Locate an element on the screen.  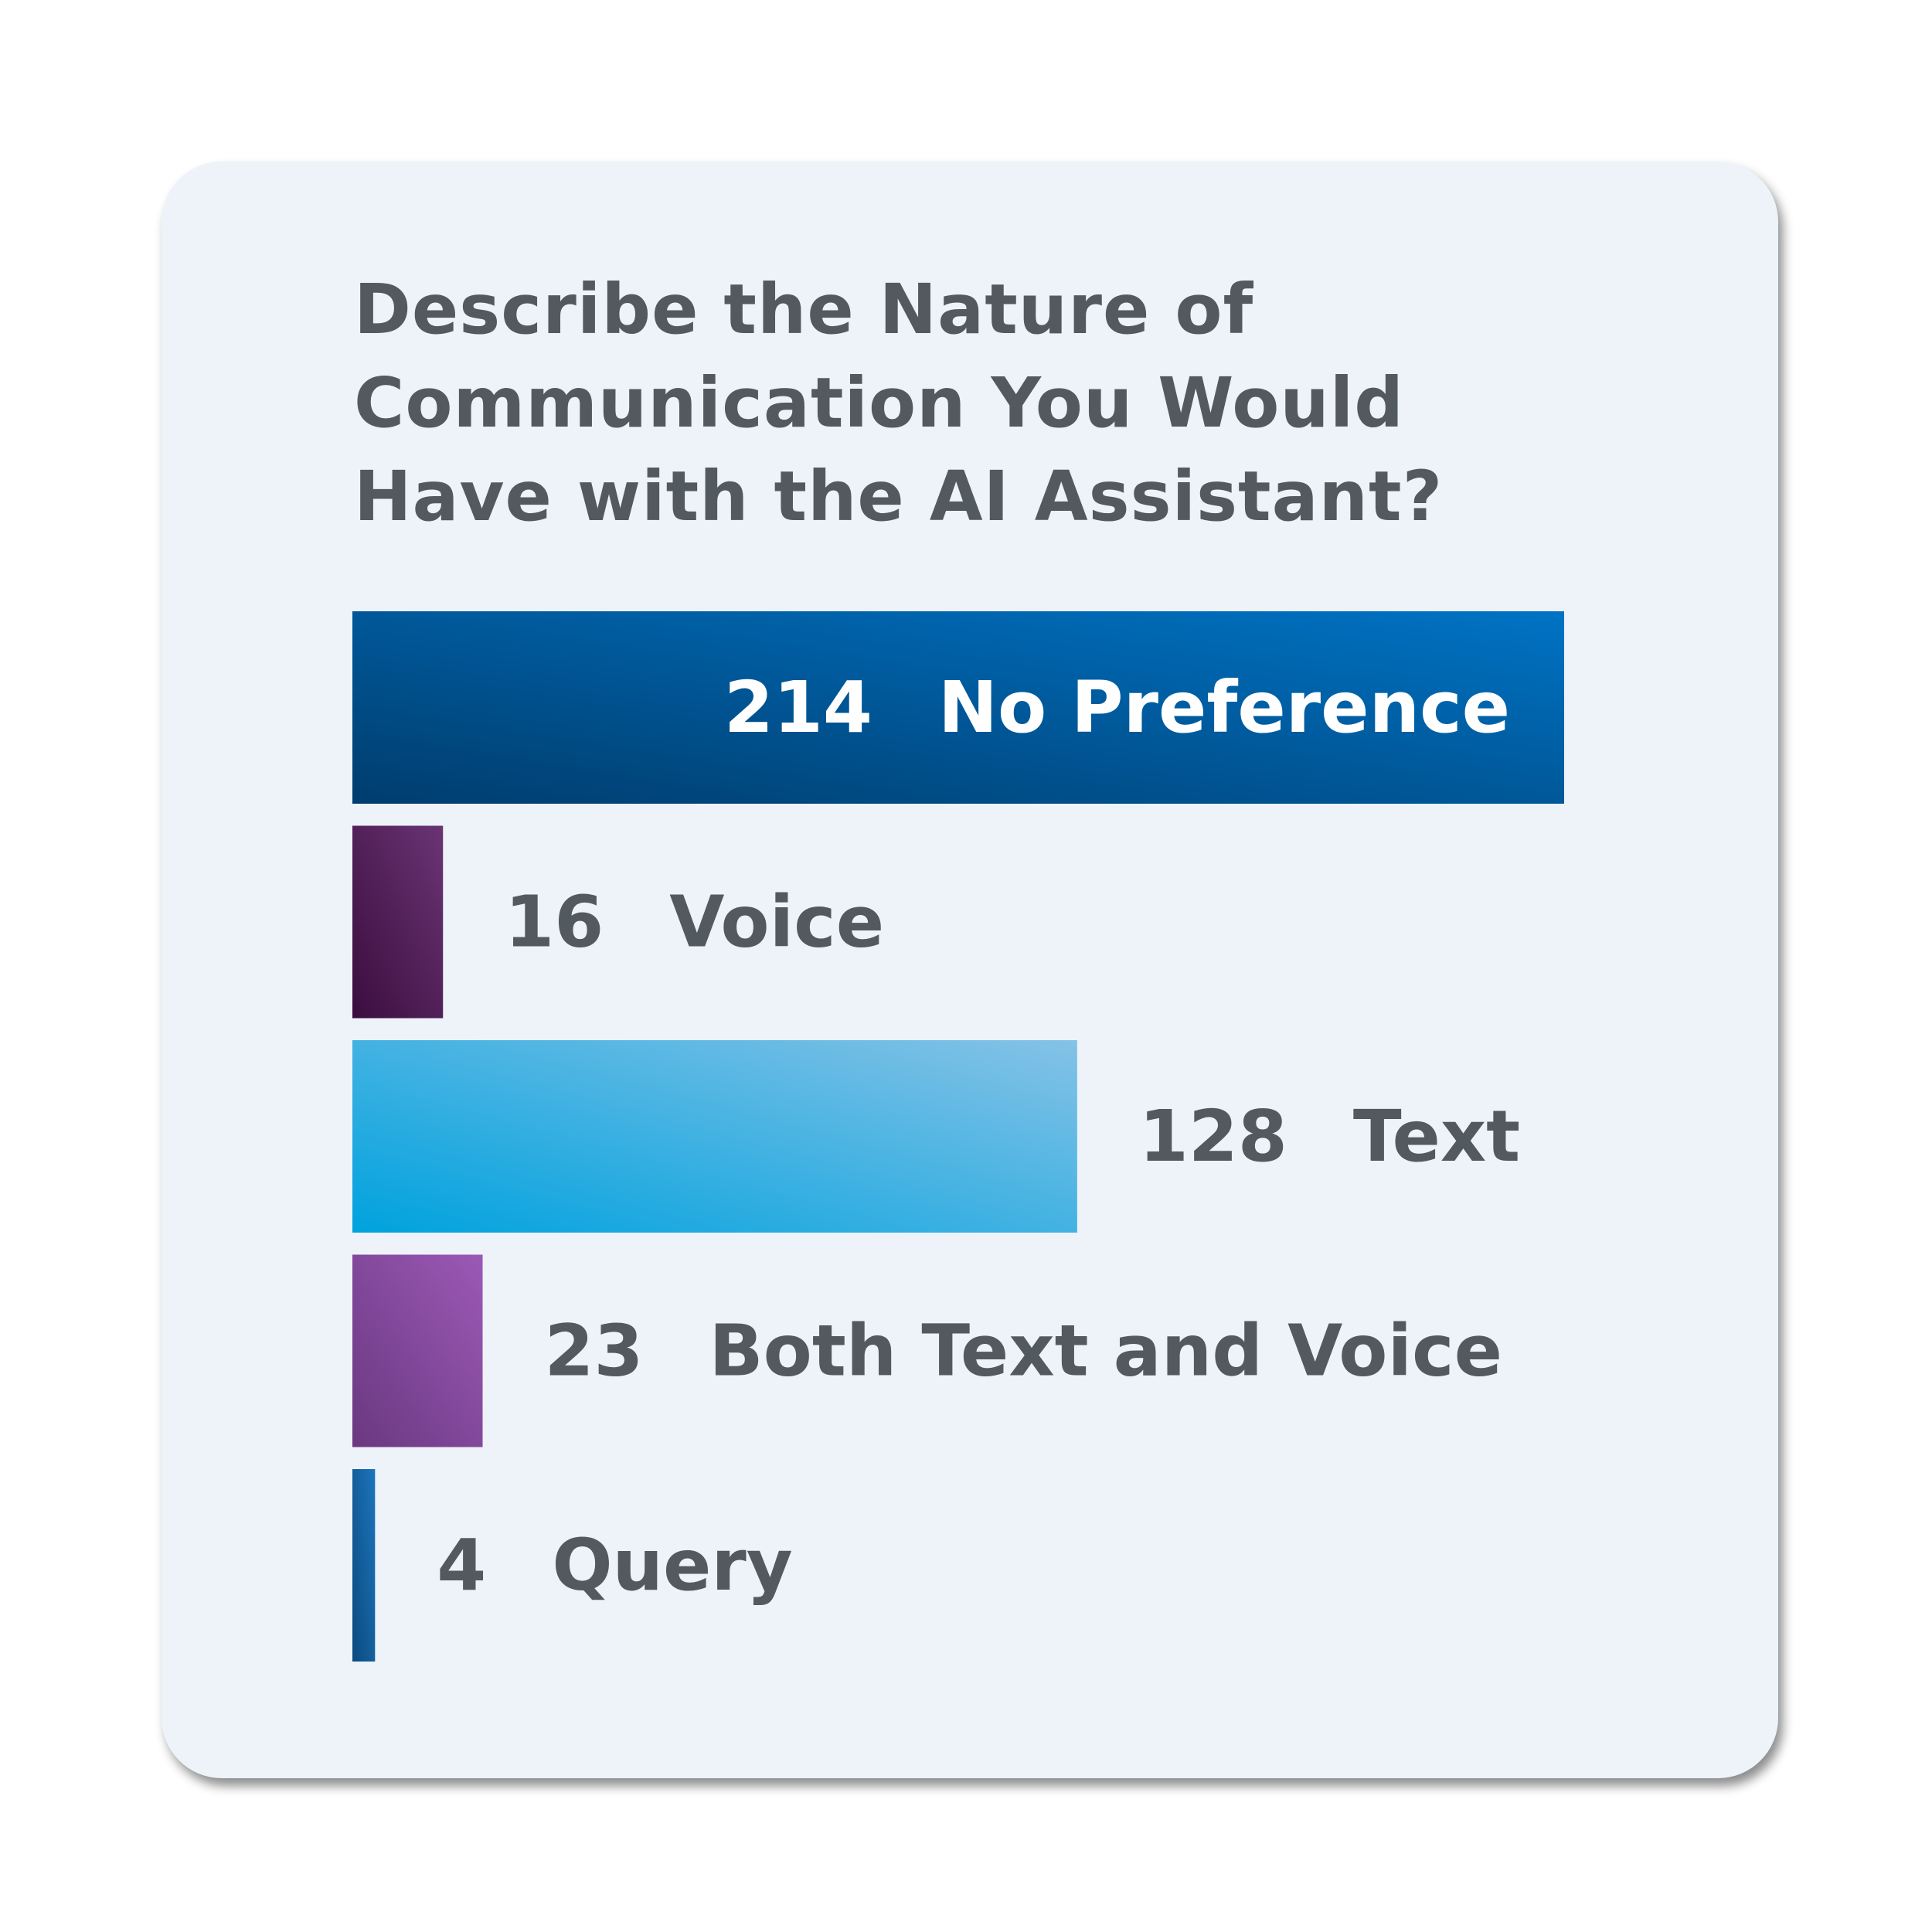
bar-value-label: 4 is located at coordinates (461, 1566).